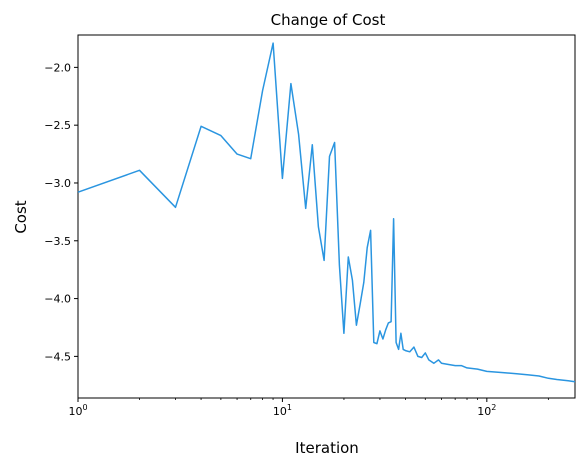  Describe the element at coordinates (57, 356) in the screenshot. I see `y-tick-label: −4.5` at that location.